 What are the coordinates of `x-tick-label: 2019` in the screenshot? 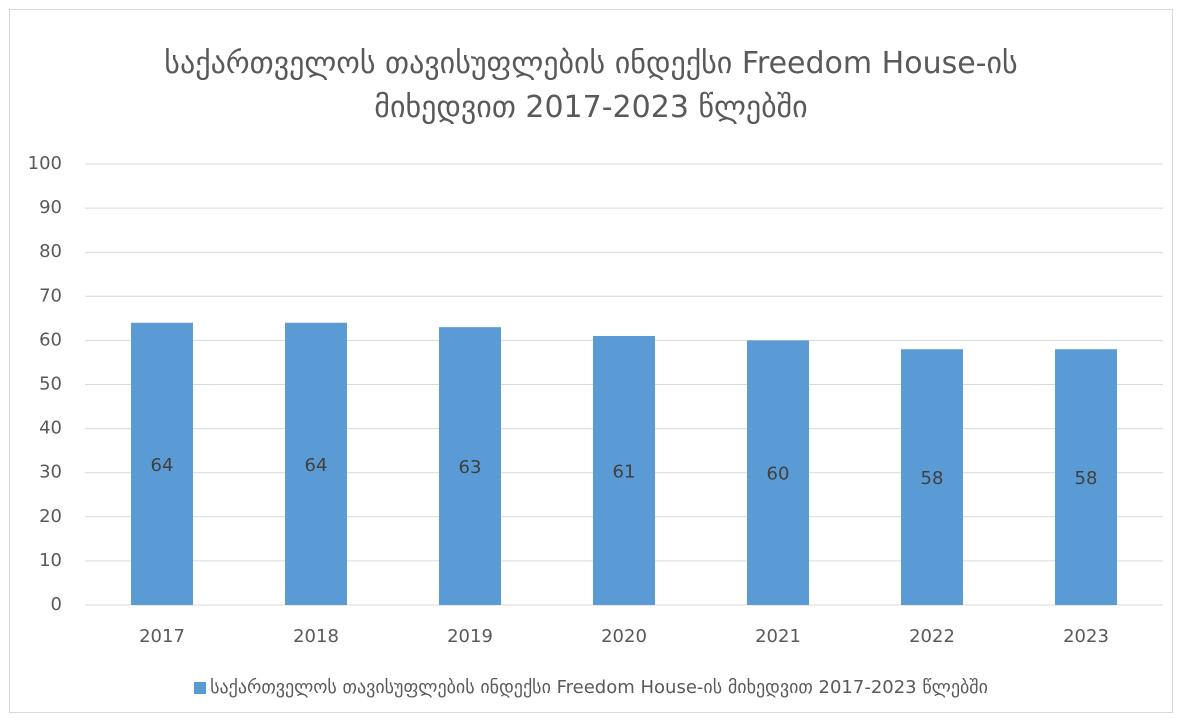 It's located at (470, 636).